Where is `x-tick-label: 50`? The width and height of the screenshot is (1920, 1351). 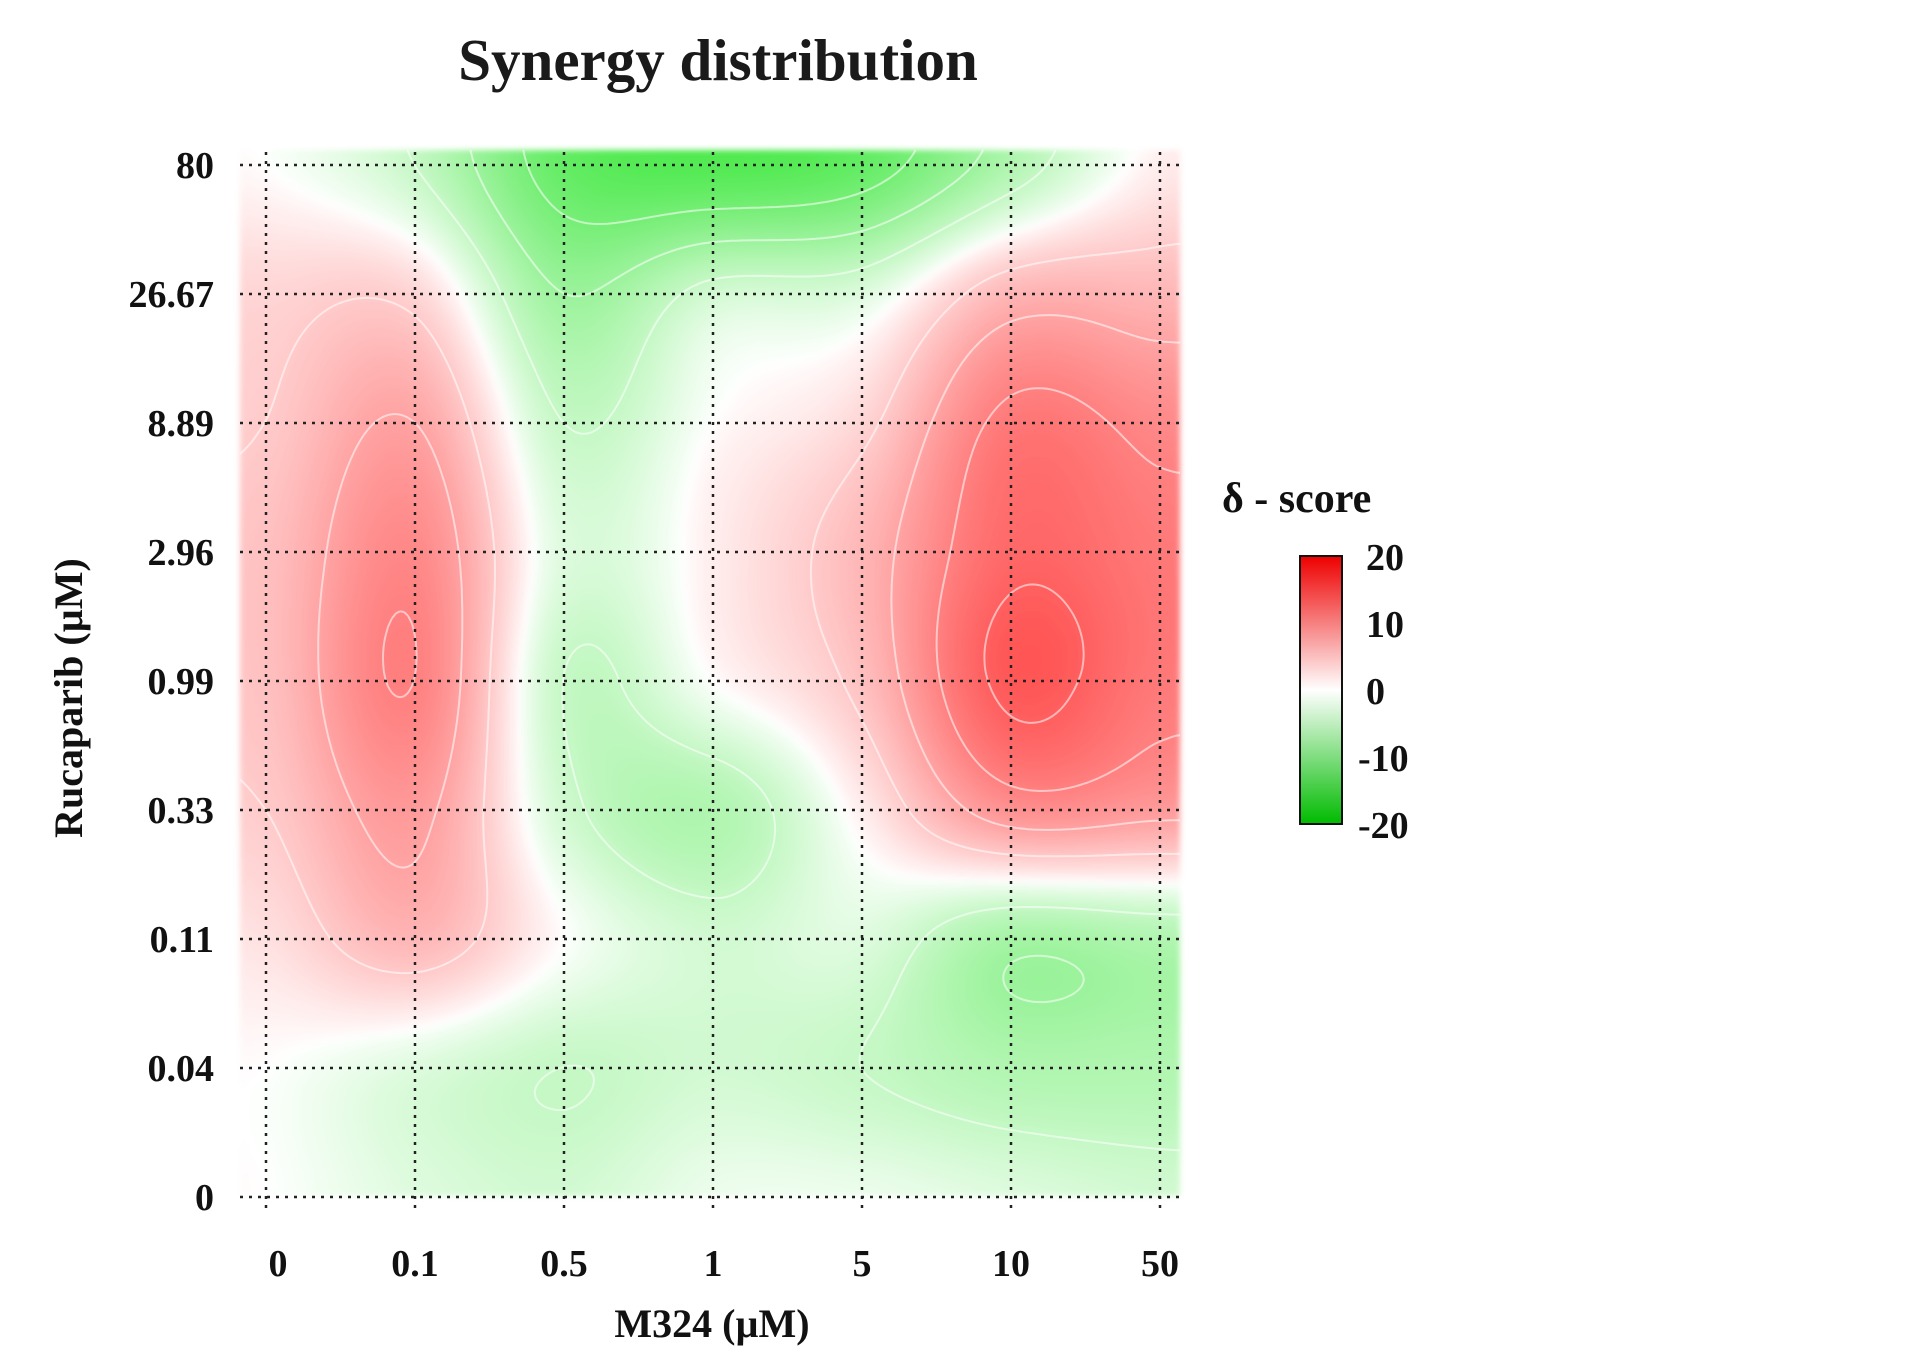 x-tick-label: 50 is located at coordinates (1160, 1264).